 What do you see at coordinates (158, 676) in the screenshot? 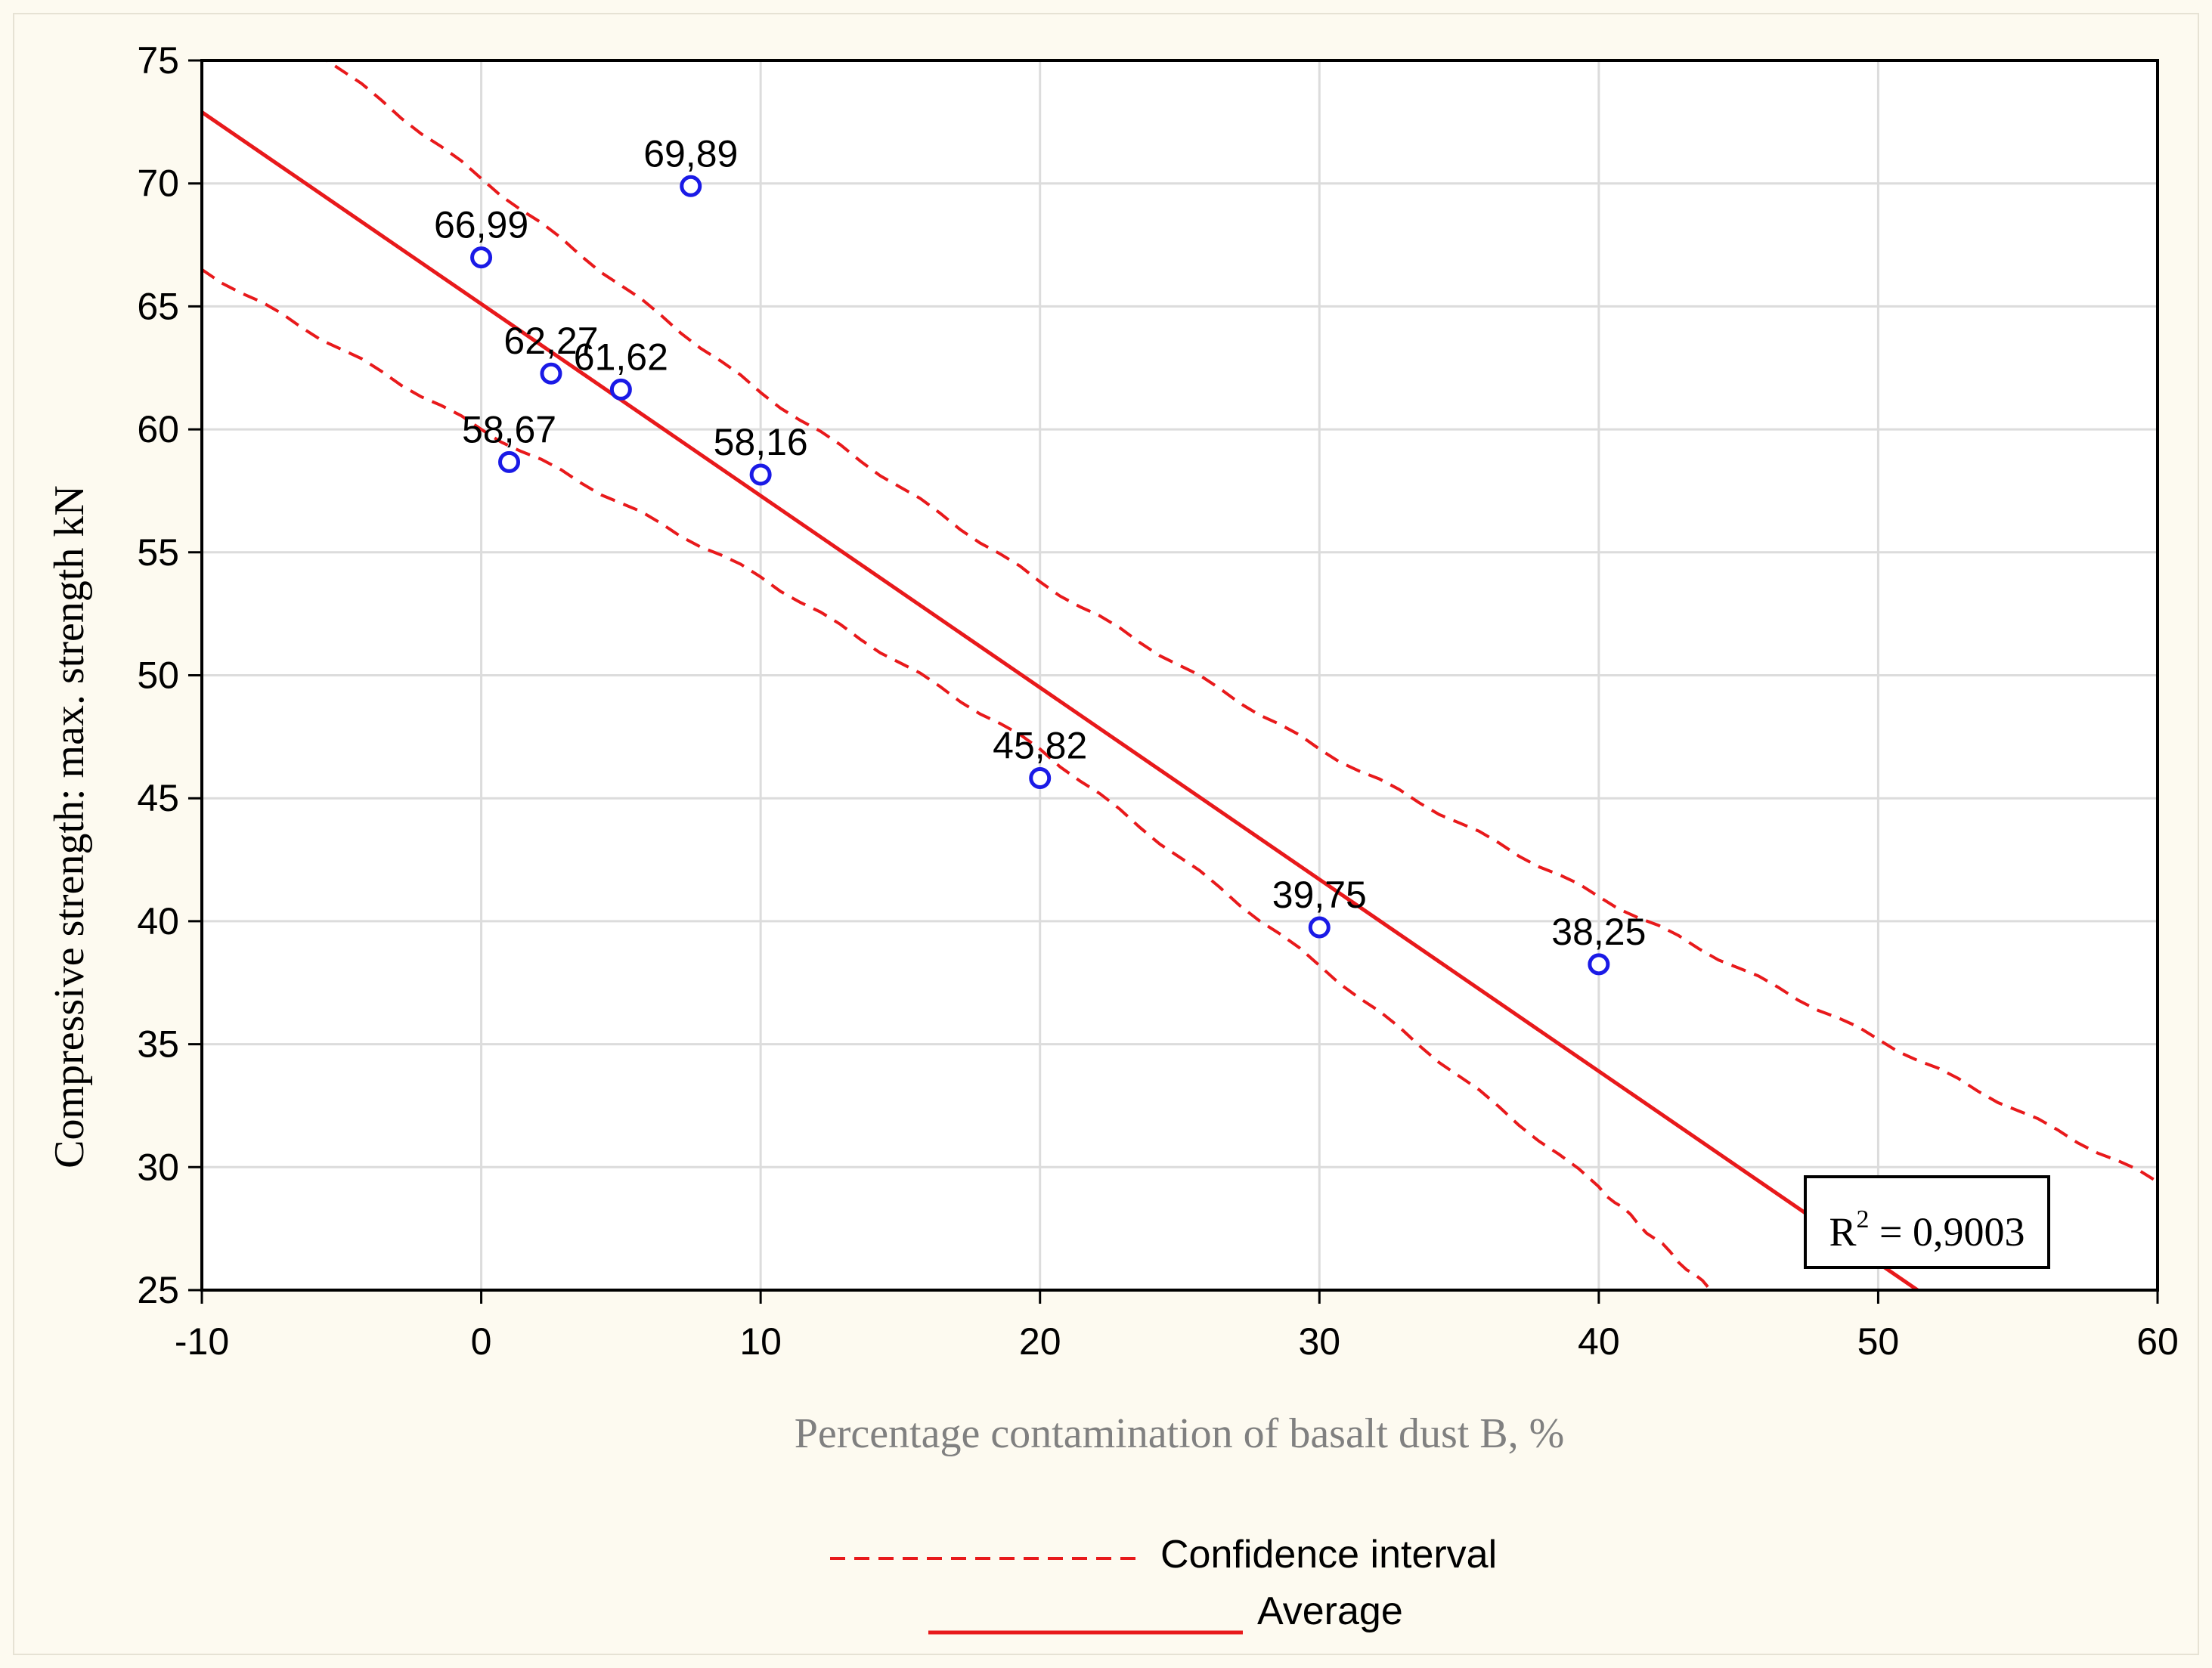
I see `y-tick-label: 50` at bounding box center [158, 676].